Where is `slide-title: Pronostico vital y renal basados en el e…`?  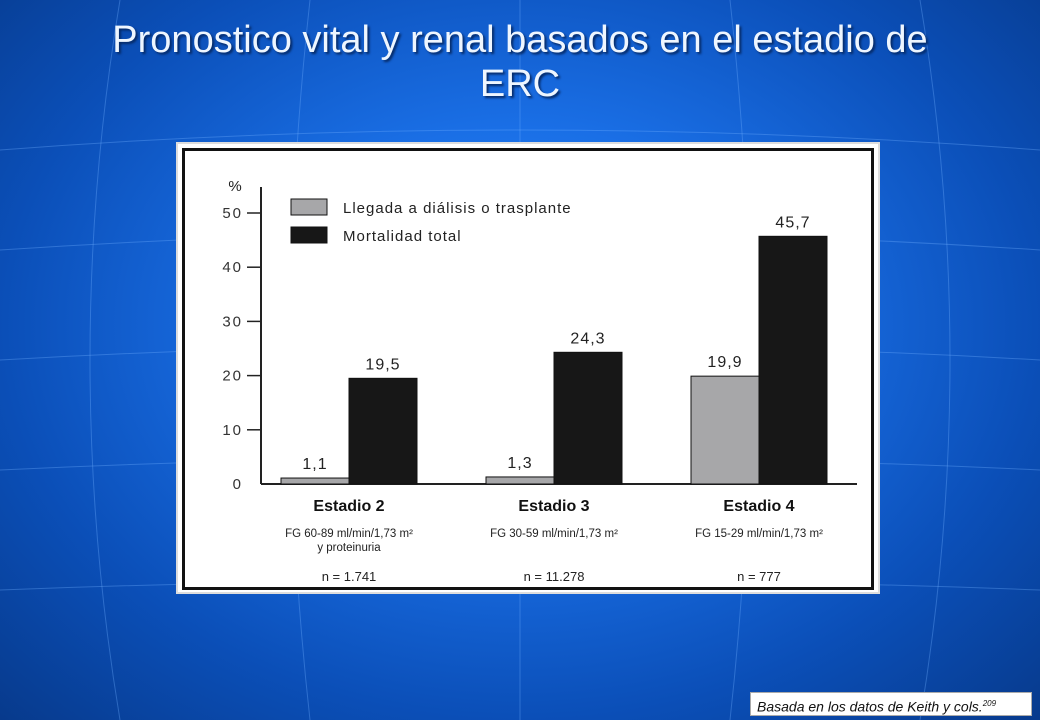
slide-title: Pronostico vital y renal basados en el e… is located at coordinates (520, 62).